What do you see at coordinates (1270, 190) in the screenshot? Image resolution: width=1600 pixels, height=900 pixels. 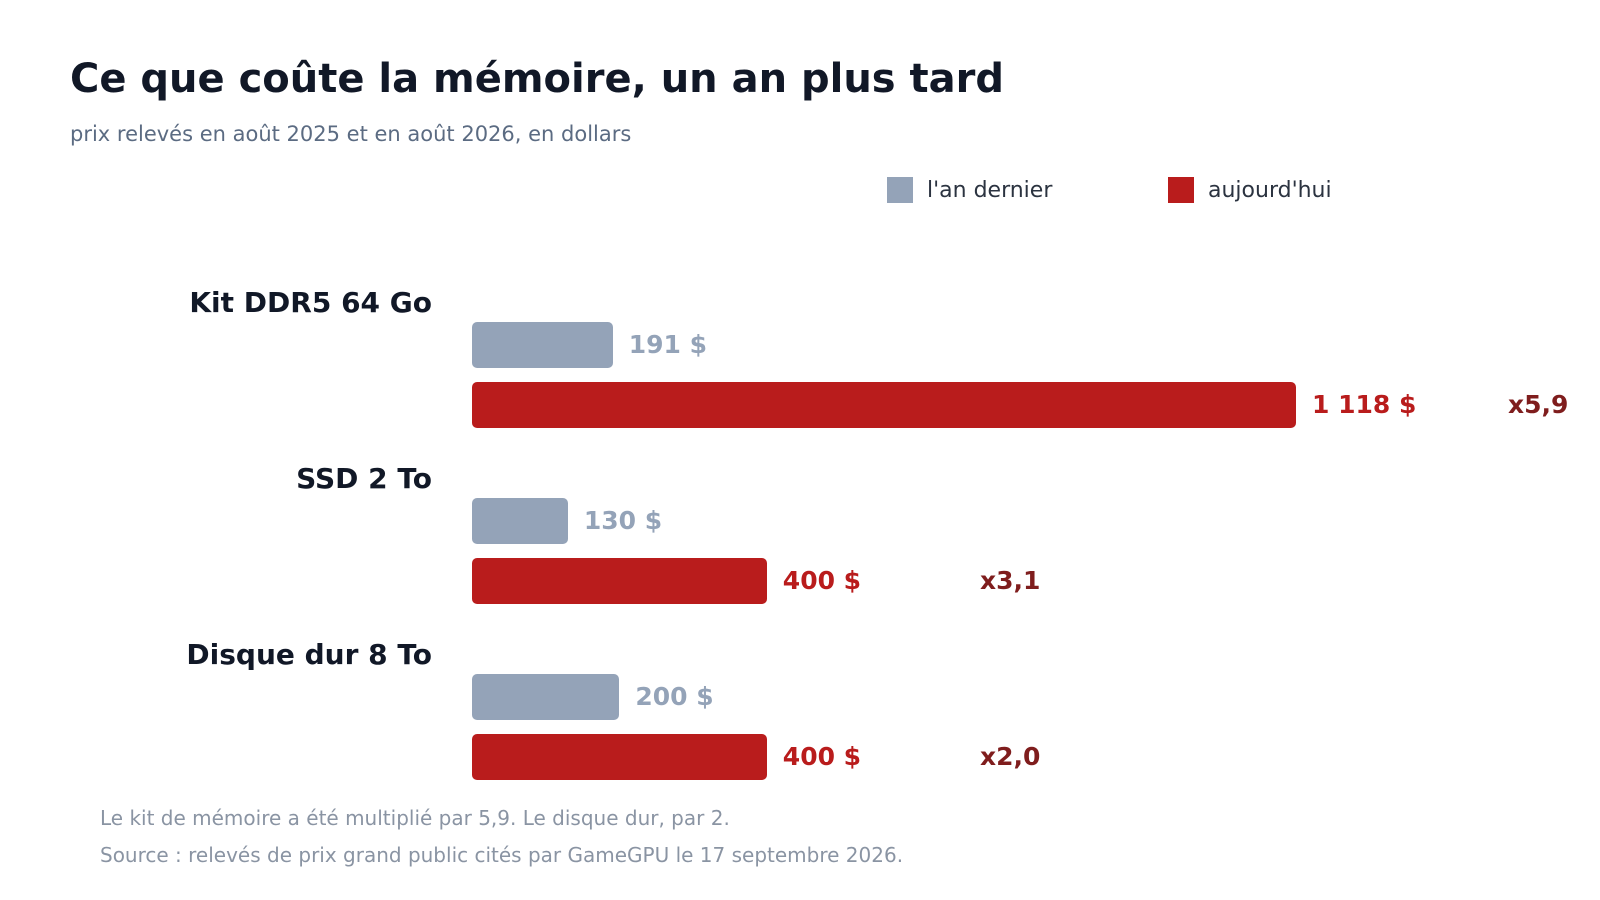 I see `legend-label-today: aujourd'hui` at bounding box center [1270, 190].